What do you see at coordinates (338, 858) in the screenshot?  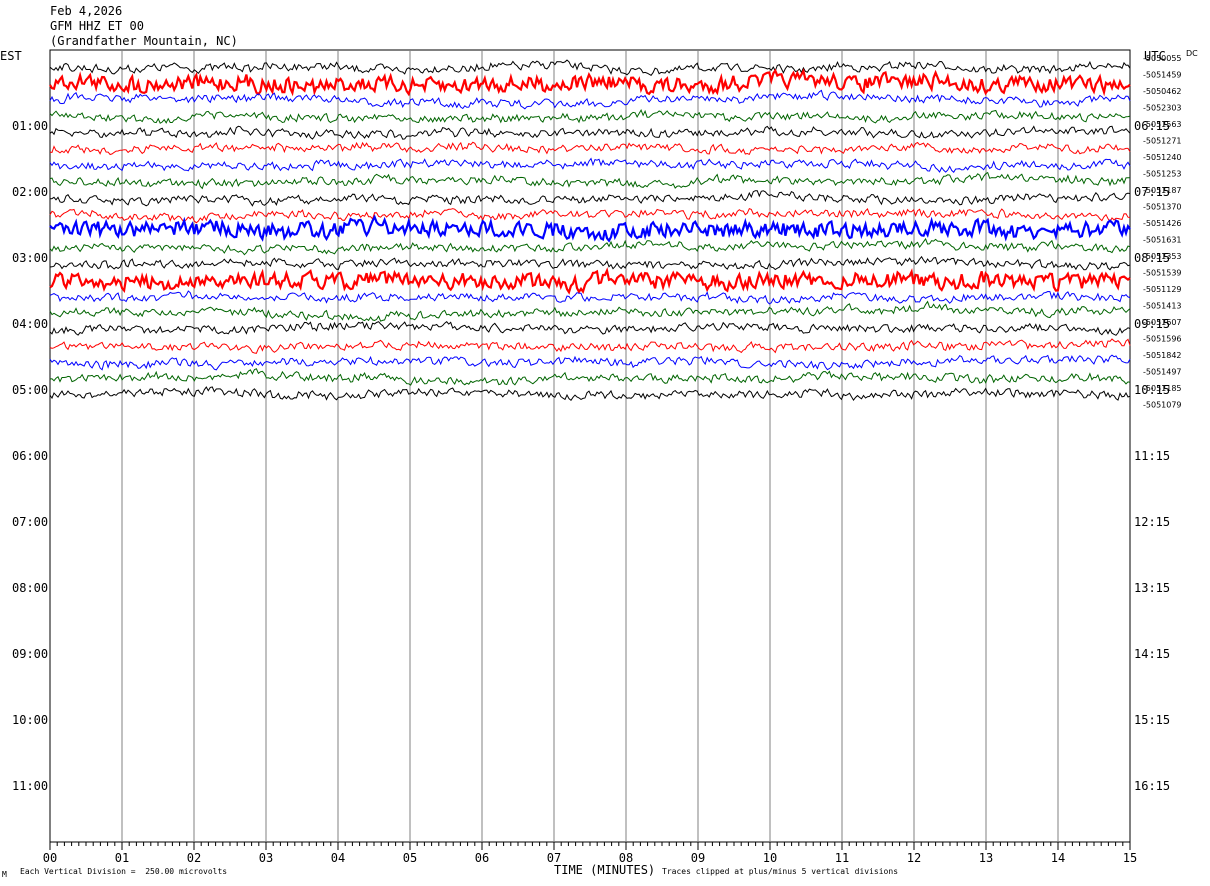 I see `x-tick-label: 04` at bounding box center [338, 858].